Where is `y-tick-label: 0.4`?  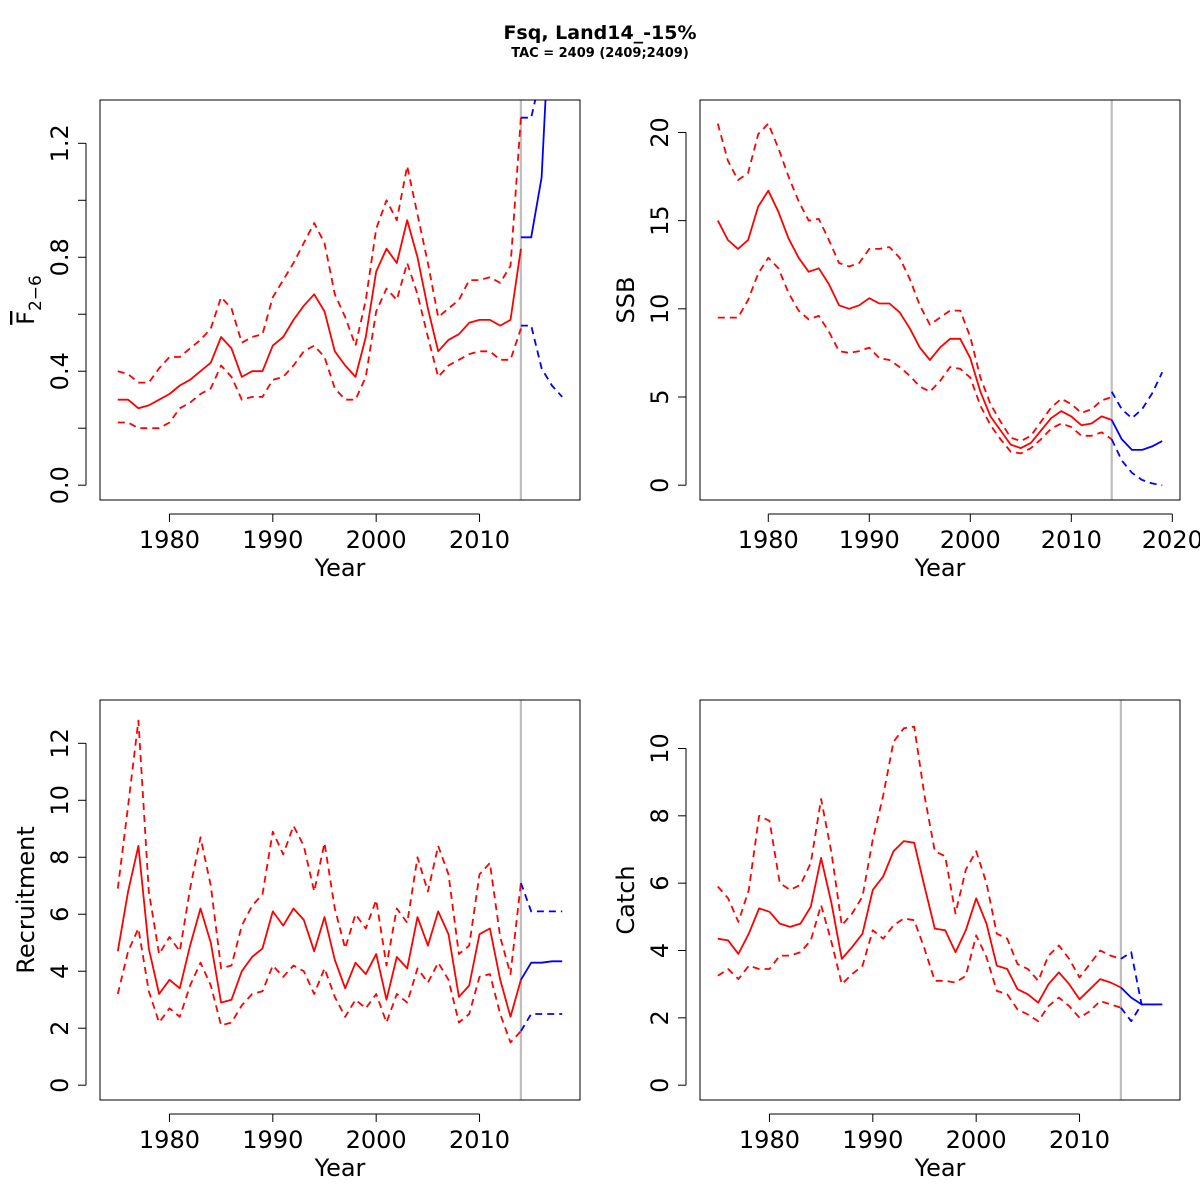 y-tick-label: 0.4 is located at coordinates (60, 371).